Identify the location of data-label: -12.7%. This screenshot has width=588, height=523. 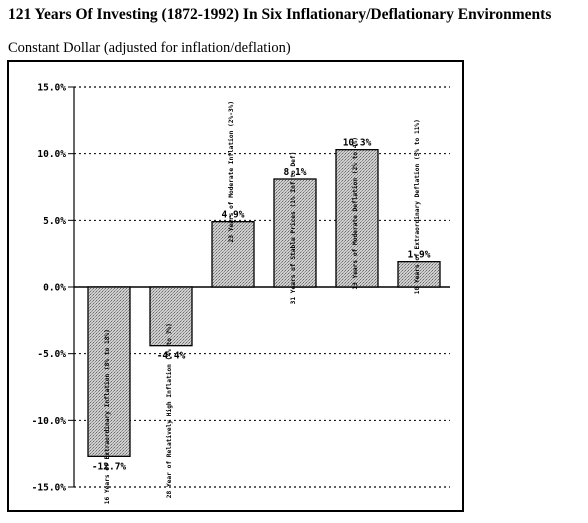
(109, 466).